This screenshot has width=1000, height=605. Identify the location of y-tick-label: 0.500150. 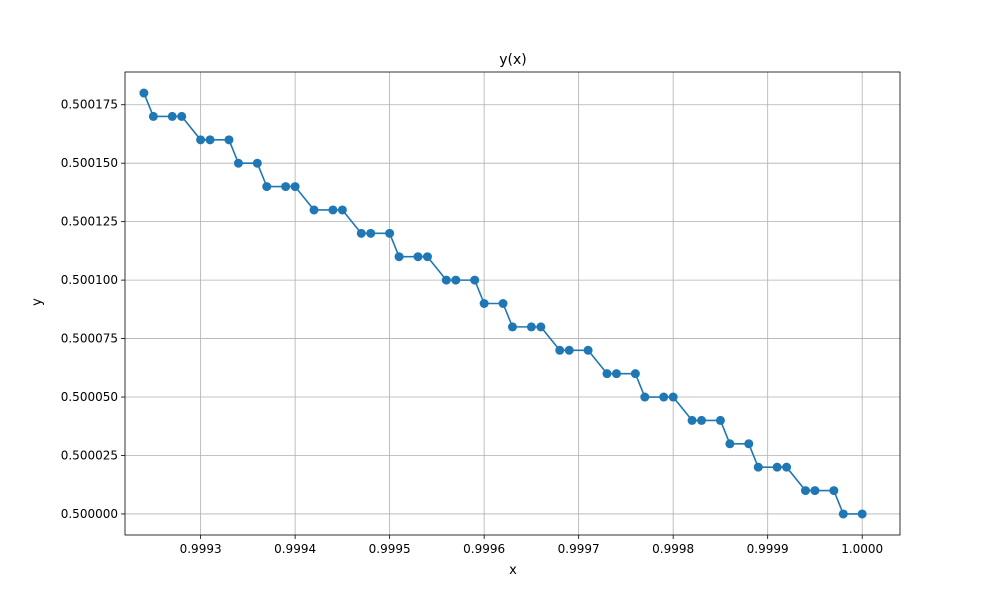
(89, 163).